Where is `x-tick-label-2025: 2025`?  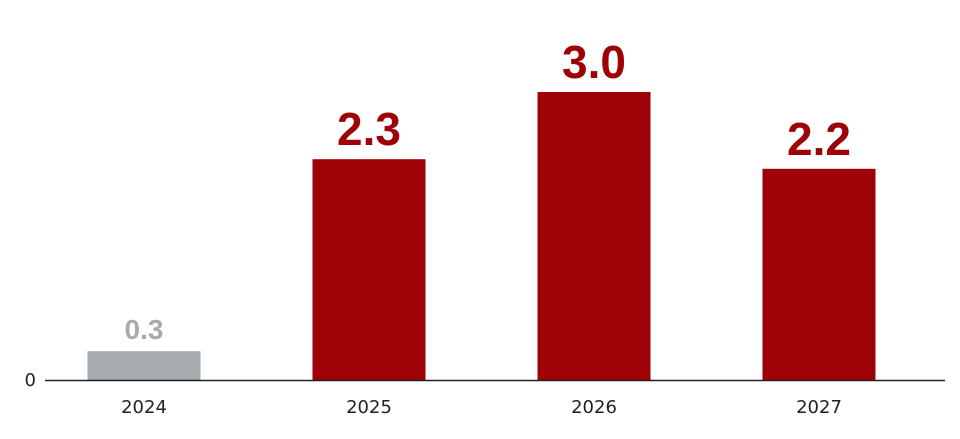
x-tick-label-2025: 2025 is located at coordinates (369, 407).